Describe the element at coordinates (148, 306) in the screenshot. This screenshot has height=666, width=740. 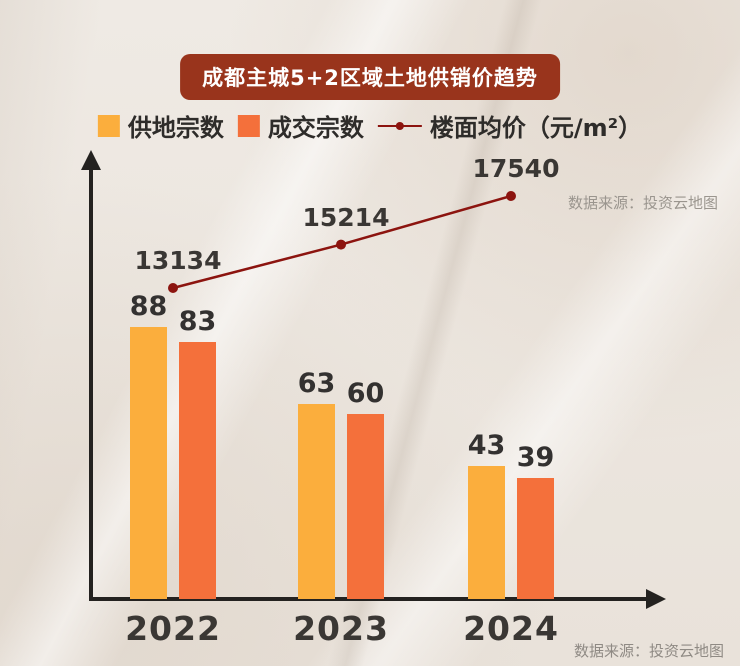
I see `bar-value-label: 88` at that location.